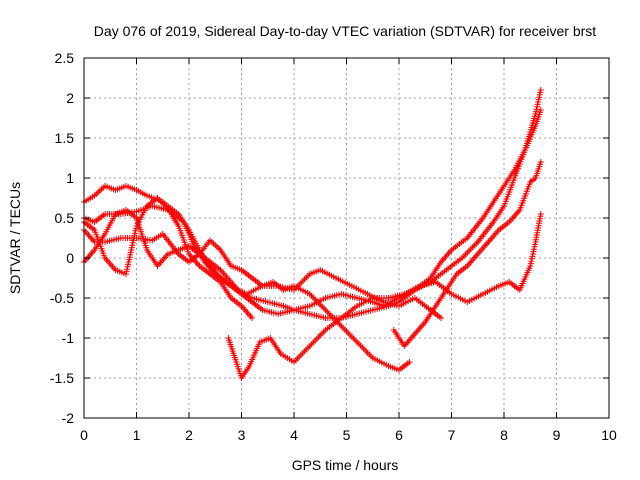  What do you see at coordinates (242, 435) in the screenshot?
I see `x-tick-label: 3` at bounding box center [242, 435].